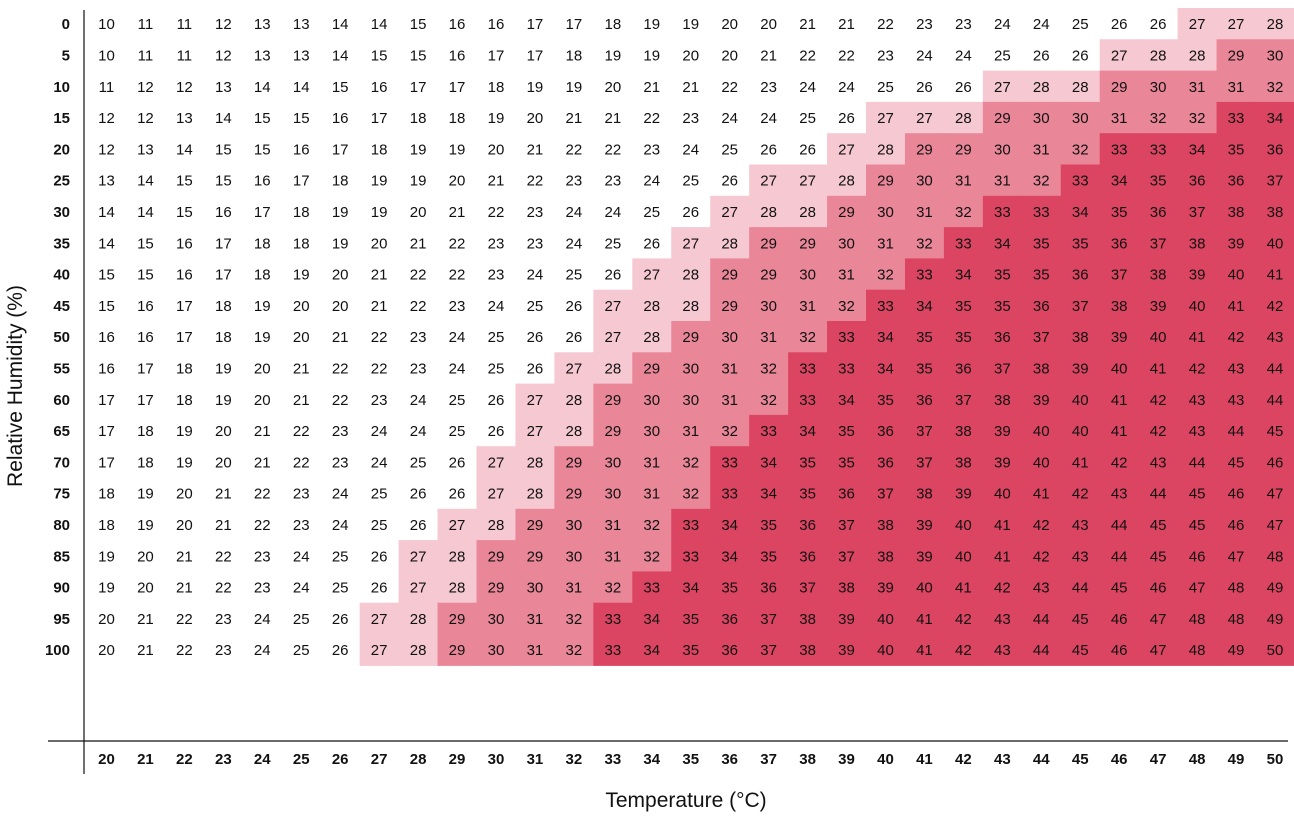  Describe the element at coordinates (496, 149) in the screenshot. I see `cell-value-label: 20` at that location.